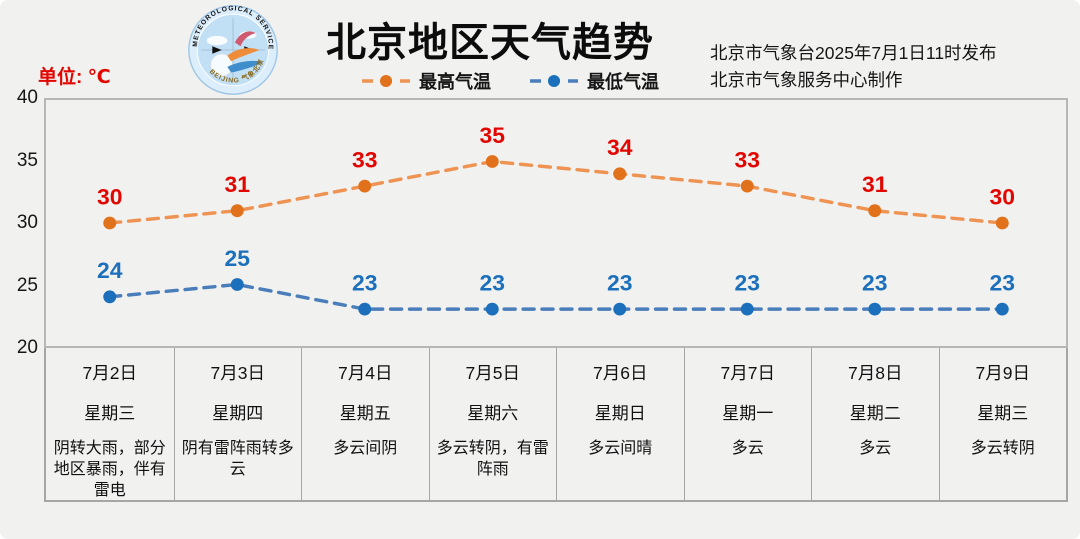  I want to click on forecast-day-cell: 7月2日星期三阴转大雨，部分地区暴雨，伴有雷电, so click(110, 424).